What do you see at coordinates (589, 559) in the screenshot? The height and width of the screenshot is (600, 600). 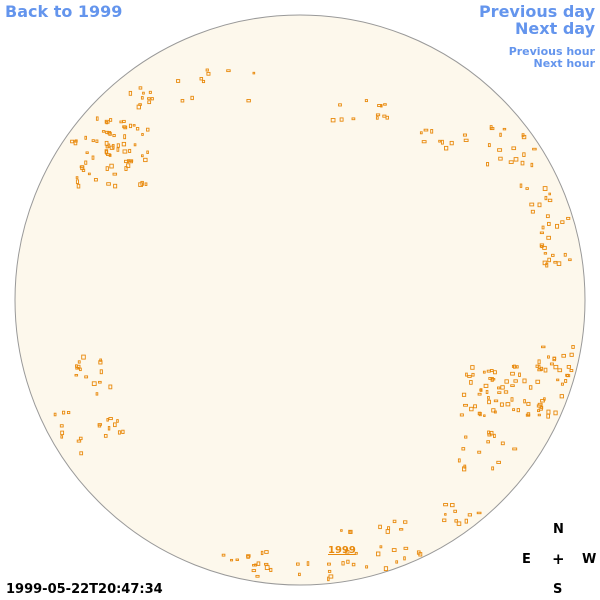 I see `compass-west: W` at bounding box center [589, 559].